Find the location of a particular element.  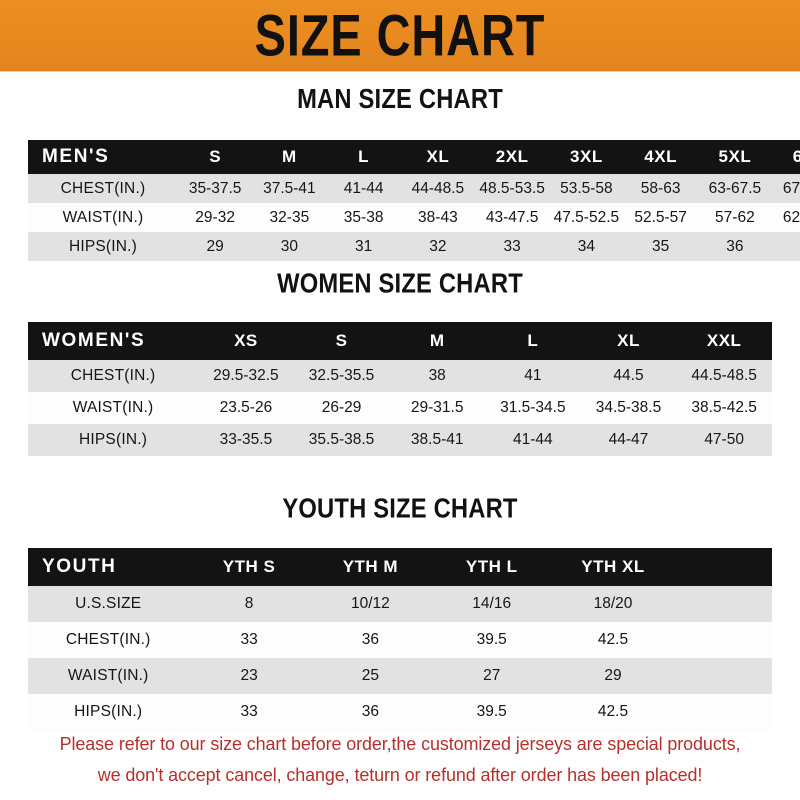

women-waist-m: 29-31.5 is located at coordinates (437, 407).